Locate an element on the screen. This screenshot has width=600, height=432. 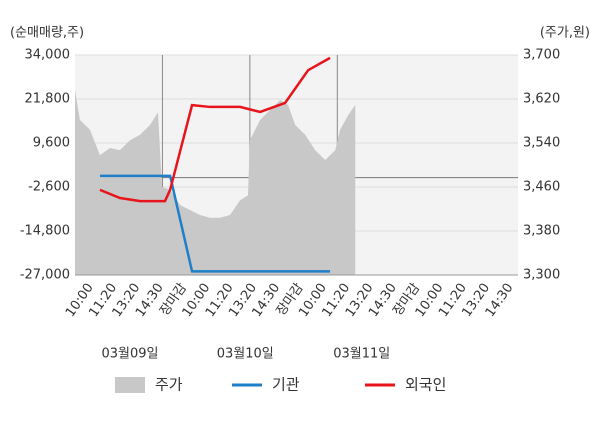
y2-tick-label: 3,300 is located at coordinates (541, 275).